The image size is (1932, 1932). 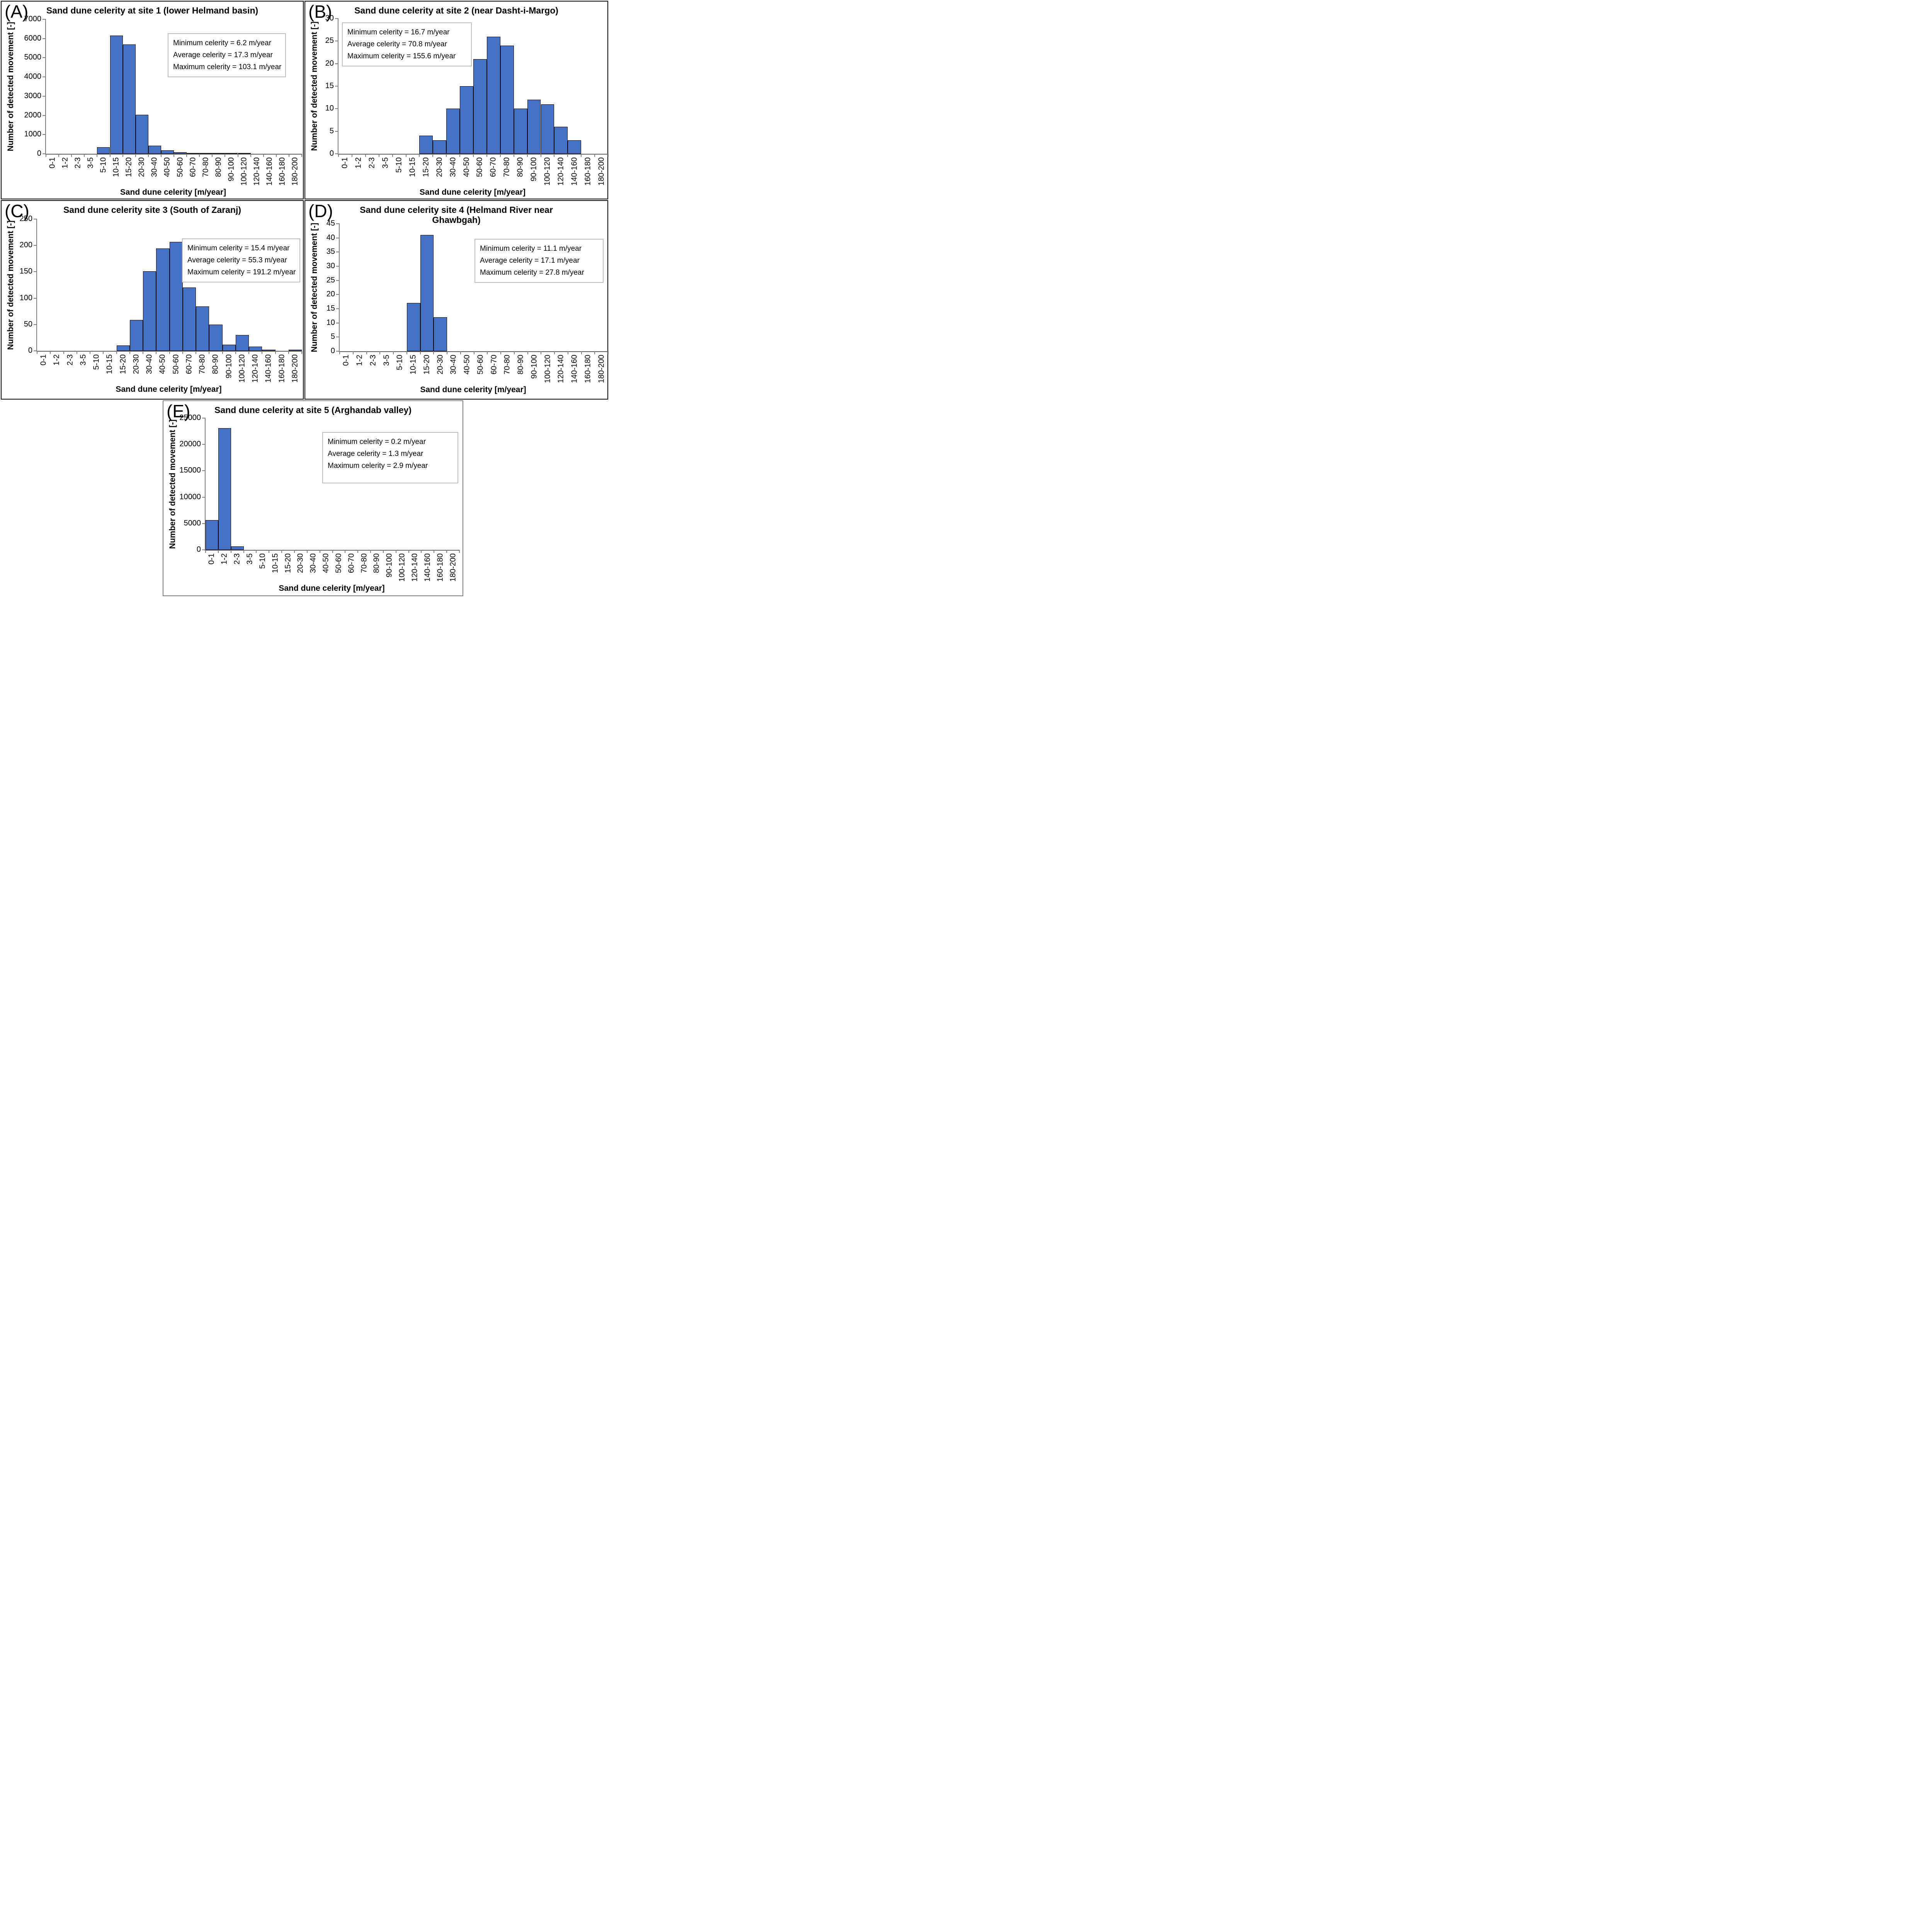 I want to click on y-tick-label: 3000, so click(x=33, y=95).